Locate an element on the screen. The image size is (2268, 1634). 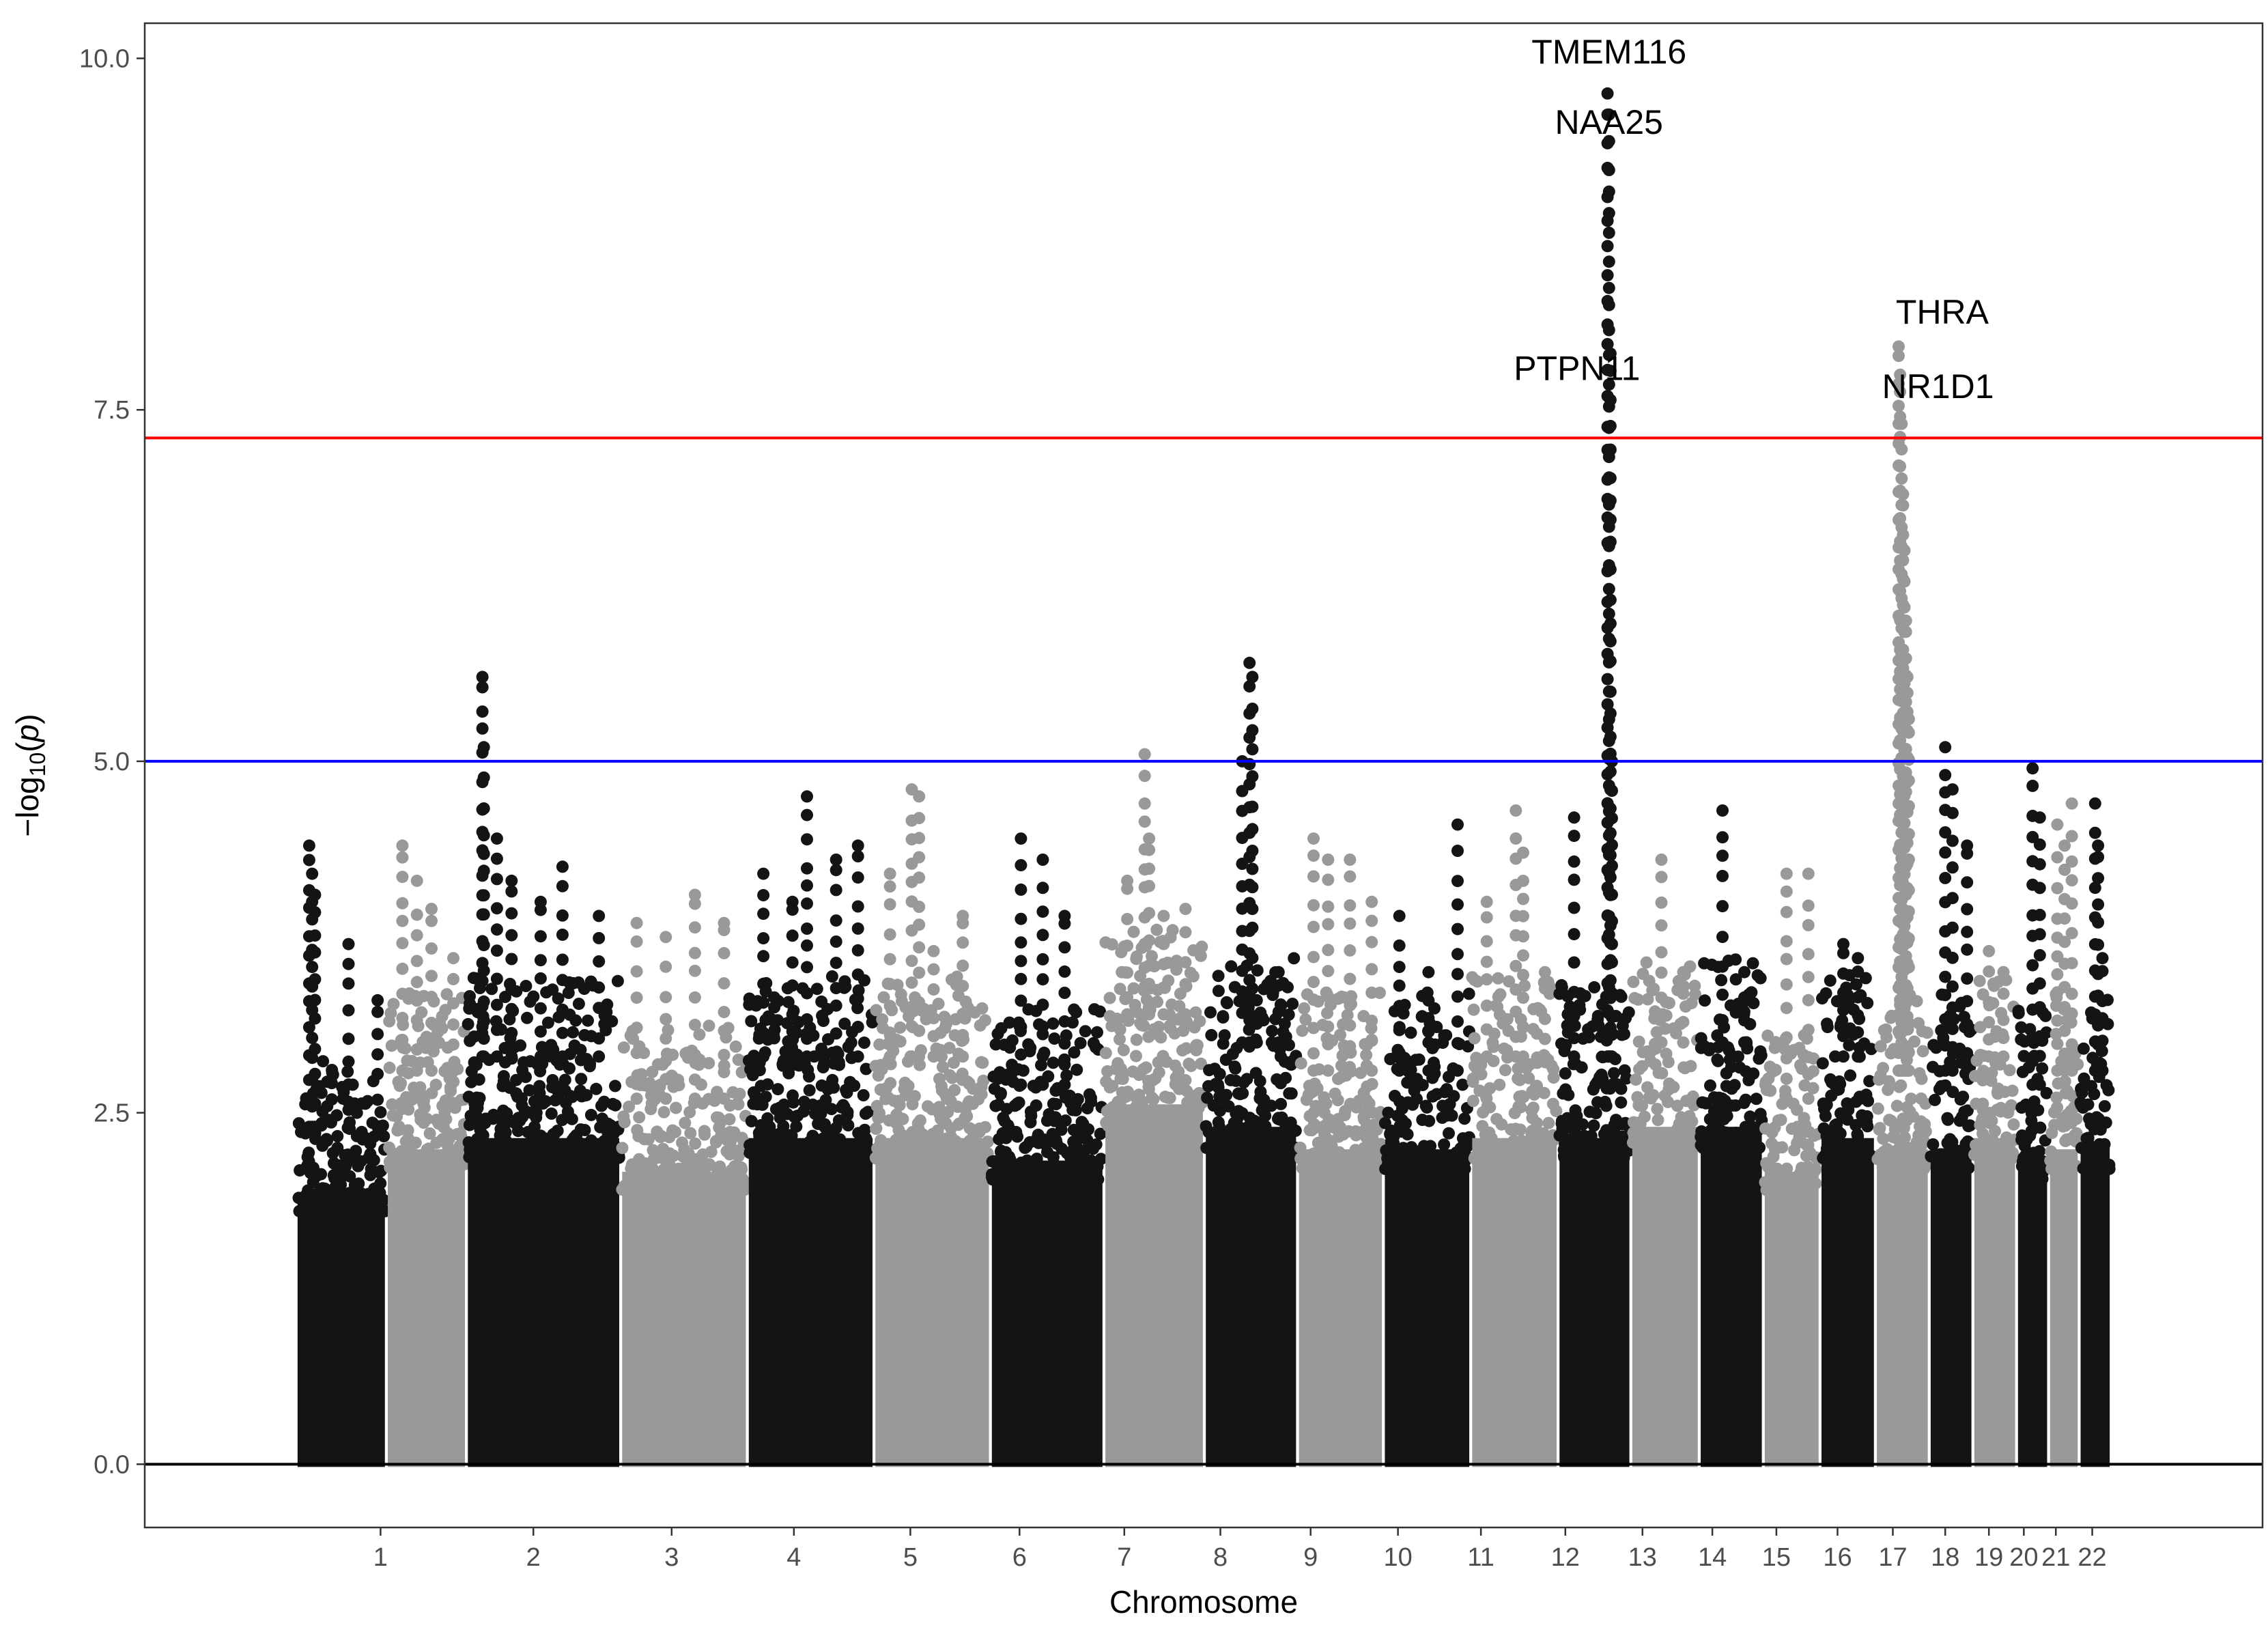
x-tick-label: 6 is located at coordinates (1019, 1557).